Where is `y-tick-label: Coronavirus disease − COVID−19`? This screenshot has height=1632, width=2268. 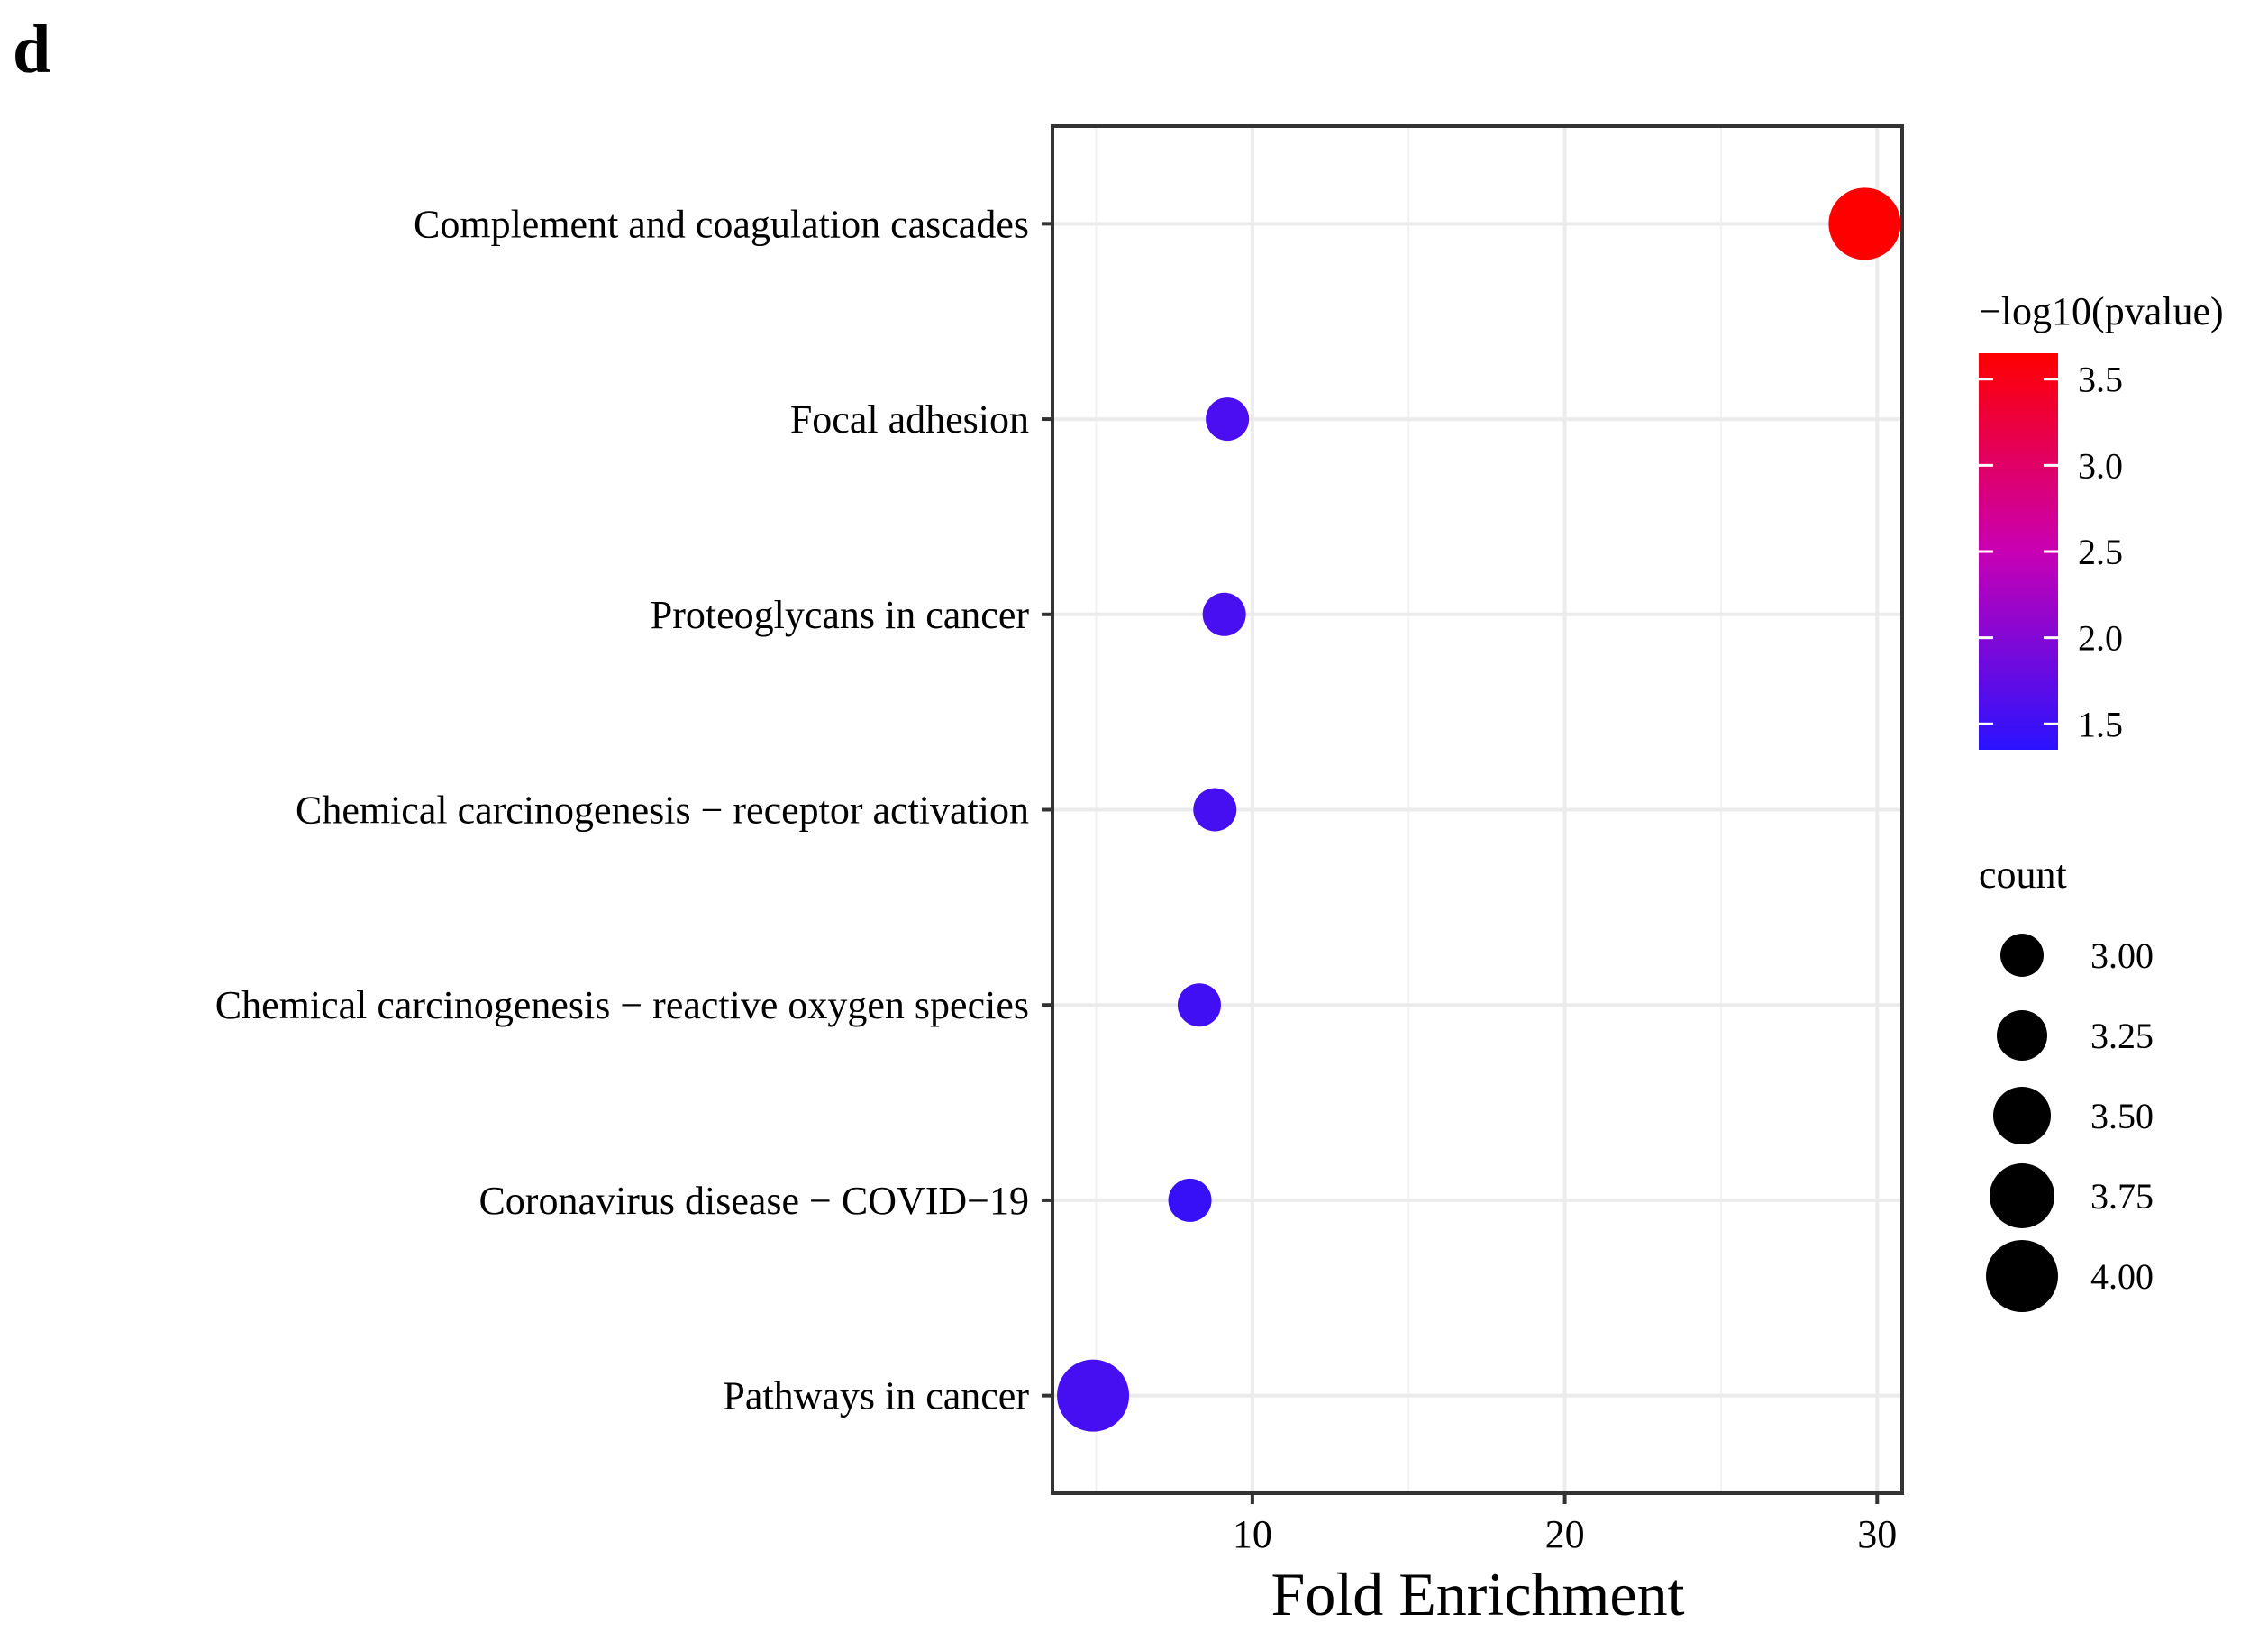
y-tick-label: Coronavirus disease − COVID−19 is located at coordinates (753, 1201).